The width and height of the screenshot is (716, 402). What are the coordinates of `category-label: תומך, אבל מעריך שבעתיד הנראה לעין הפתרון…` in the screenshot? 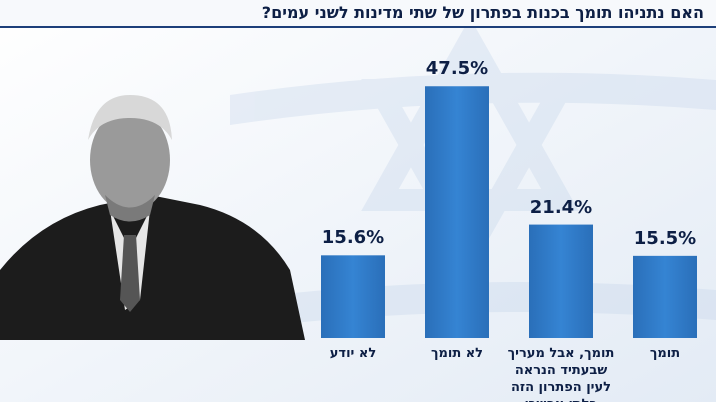 It's located at (561, 374).